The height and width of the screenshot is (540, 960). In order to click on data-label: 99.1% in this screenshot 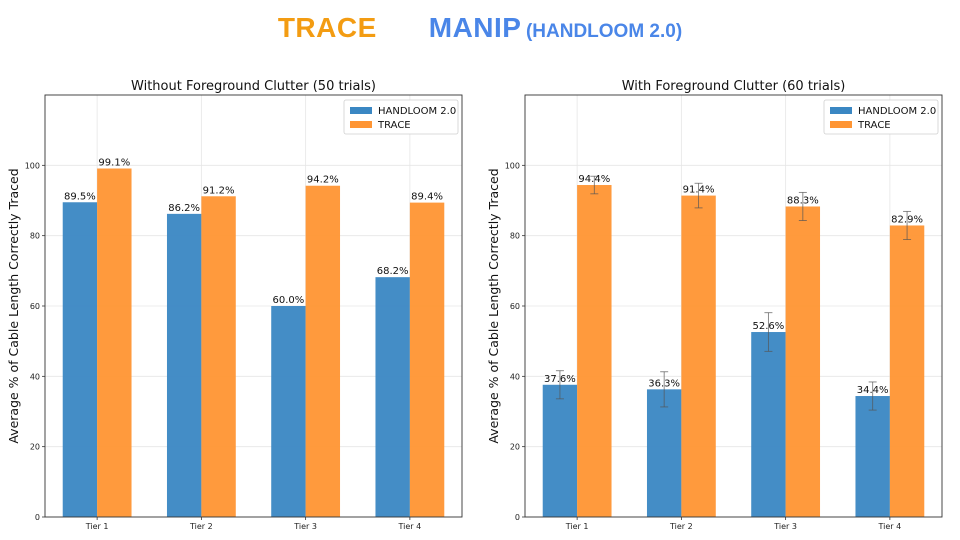, I will do `click(114, 162)`.